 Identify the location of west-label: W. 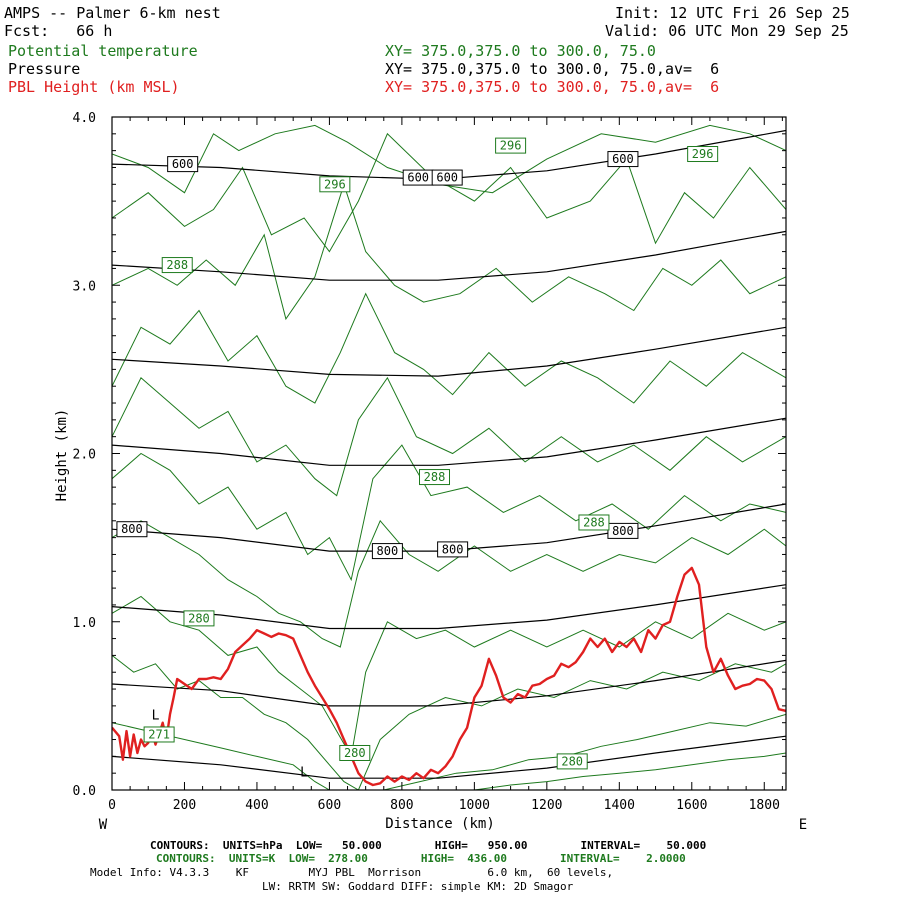
(103, 825).